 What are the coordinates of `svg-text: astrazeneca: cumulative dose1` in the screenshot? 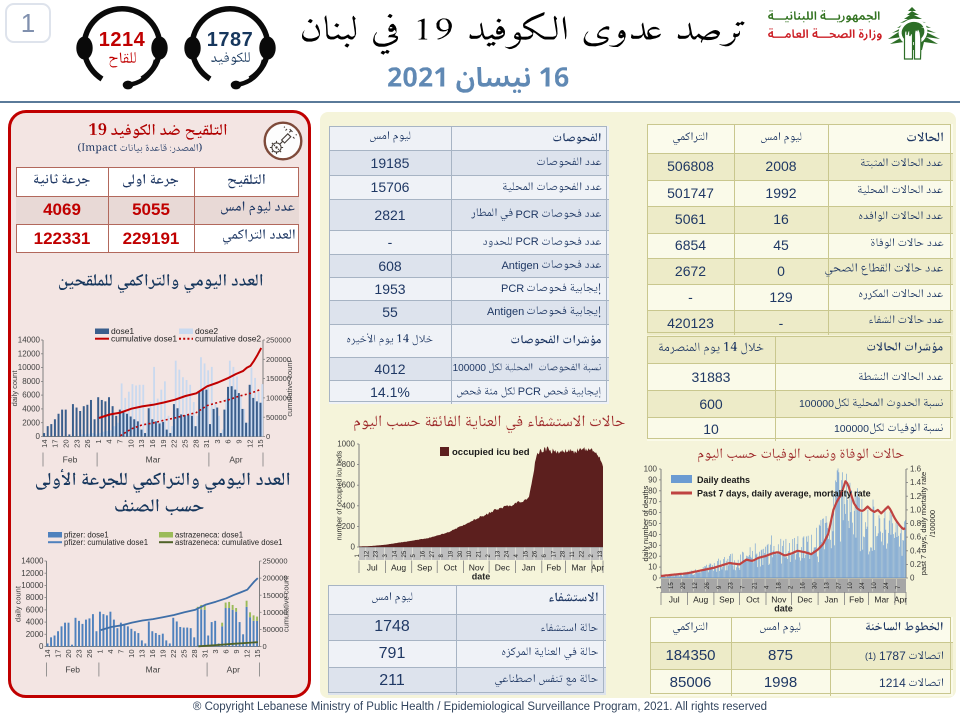 It's located at (229, 542).